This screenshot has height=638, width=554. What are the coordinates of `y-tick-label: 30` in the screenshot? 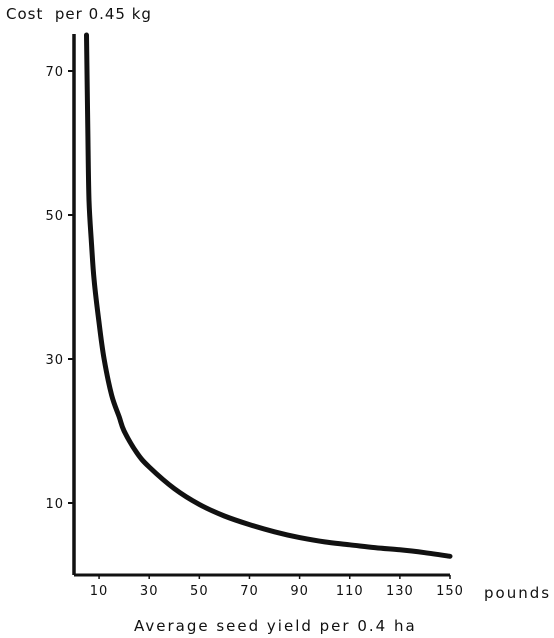 It's located at (54, 360).